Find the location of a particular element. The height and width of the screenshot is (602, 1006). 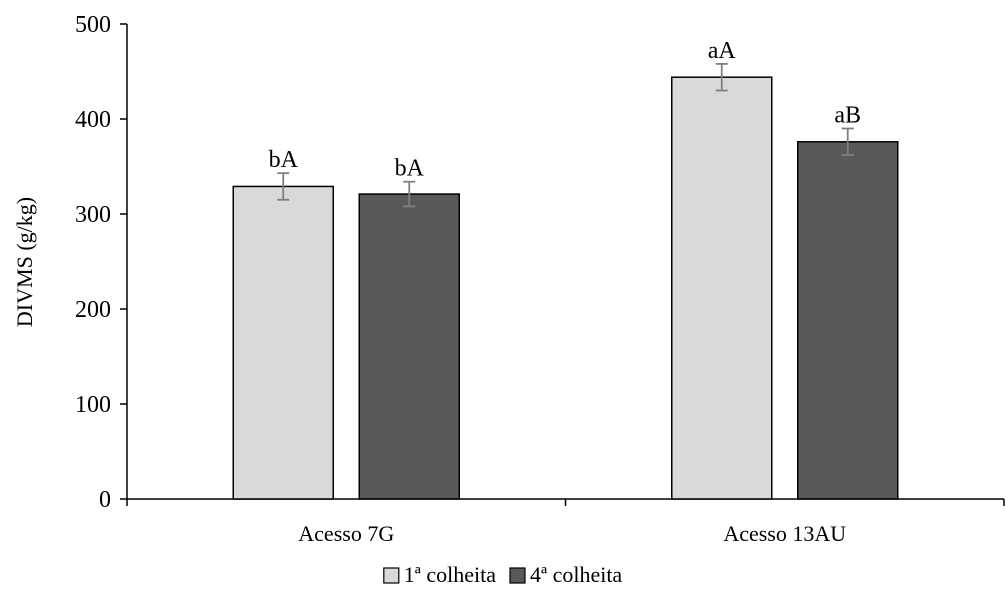

x-category-label: Acesso 13AU is located at coordinates (784, 533).